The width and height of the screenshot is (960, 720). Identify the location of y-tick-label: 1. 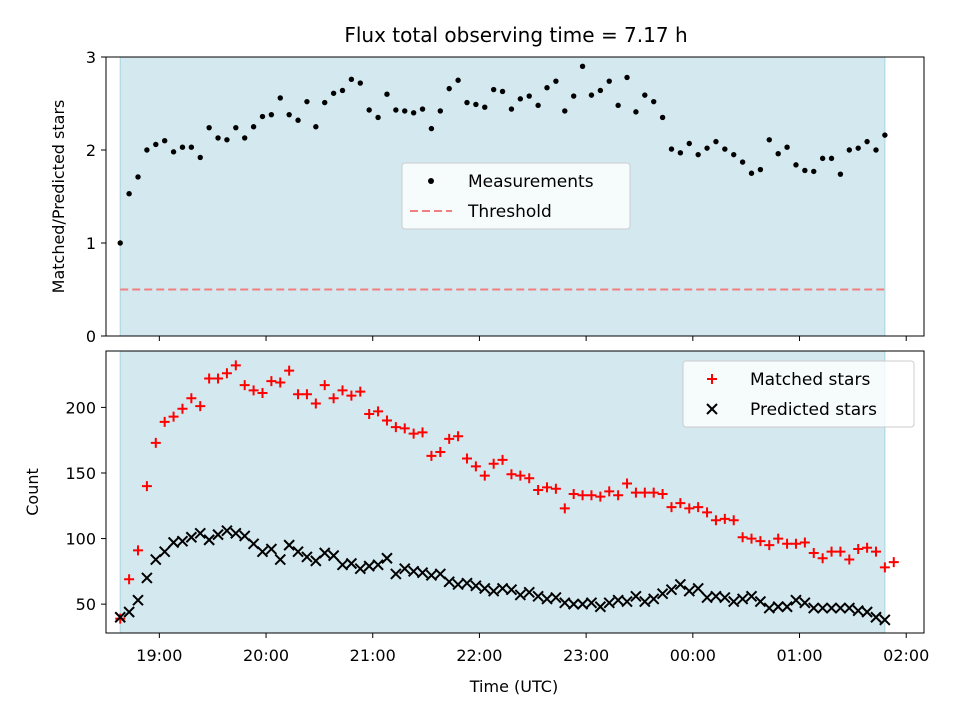
(91, 243).